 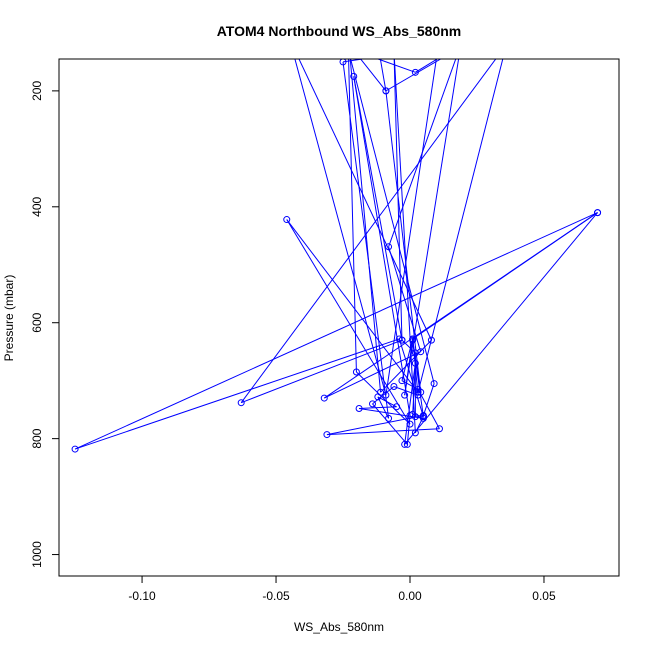 What do you see at coordinates (37, 438) in the screenshot?
I see `y-tick-label: 800` at bounding box center [37, 438].